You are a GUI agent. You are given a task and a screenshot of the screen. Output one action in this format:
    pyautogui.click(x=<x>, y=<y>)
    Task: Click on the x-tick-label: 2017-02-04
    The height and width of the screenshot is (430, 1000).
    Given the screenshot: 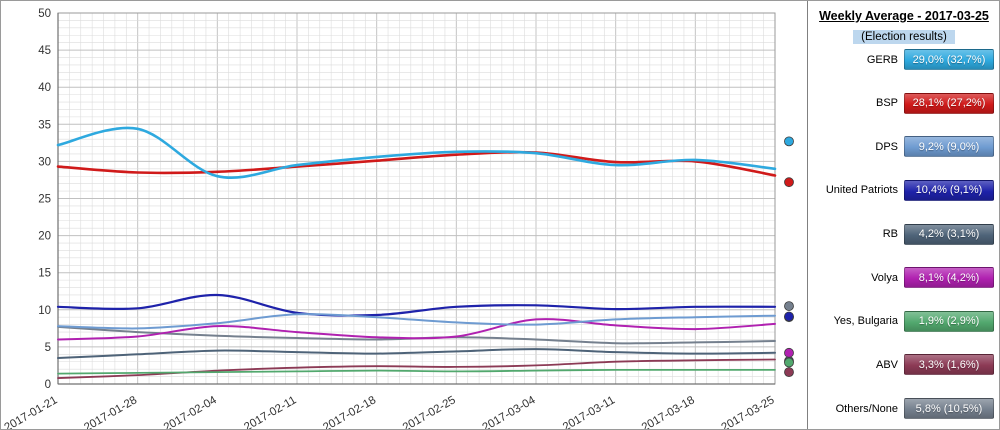 What is the action you would take?
    pyautogui.click(x=190, y=412)
    